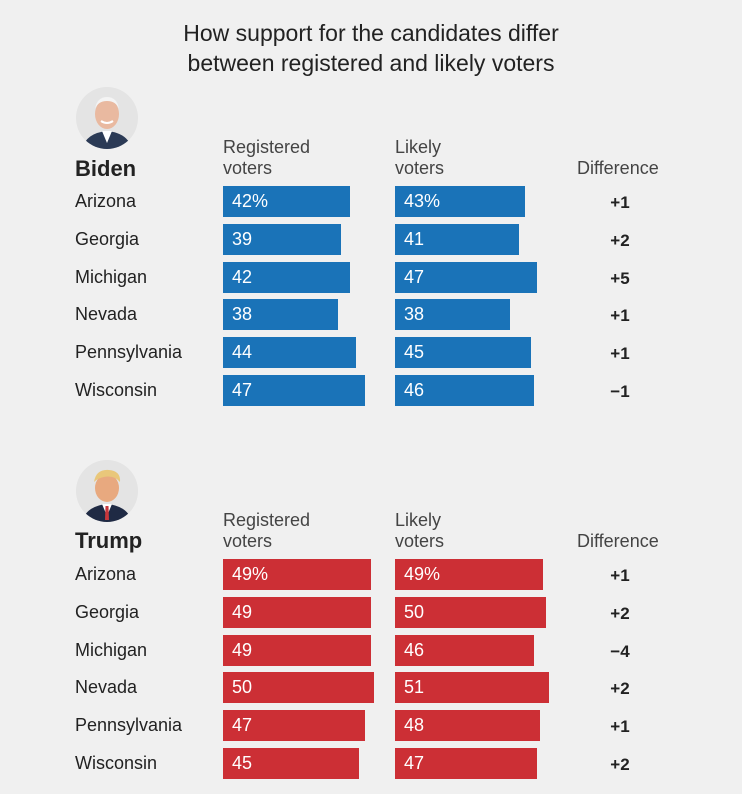  I want to click on bar-value-label: 48, so click(414, 725).